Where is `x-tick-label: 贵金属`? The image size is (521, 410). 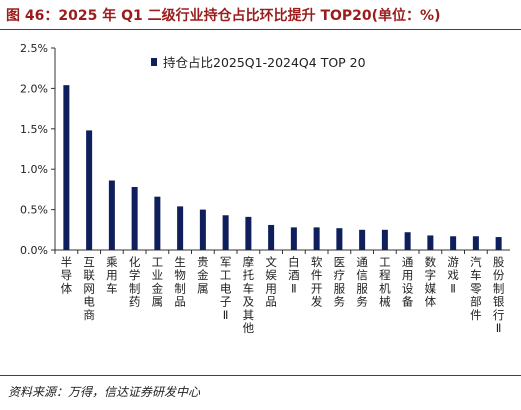 x-tick-label: 贵金属 is located at coordinates (203, 275).